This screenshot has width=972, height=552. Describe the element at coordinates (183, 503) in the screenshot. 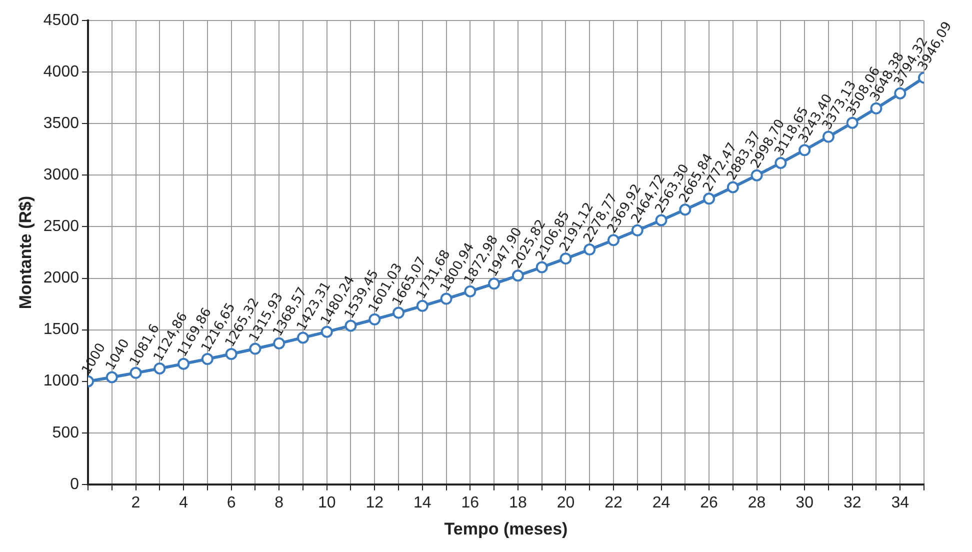

I see `x-tick-label: 4` at that location.